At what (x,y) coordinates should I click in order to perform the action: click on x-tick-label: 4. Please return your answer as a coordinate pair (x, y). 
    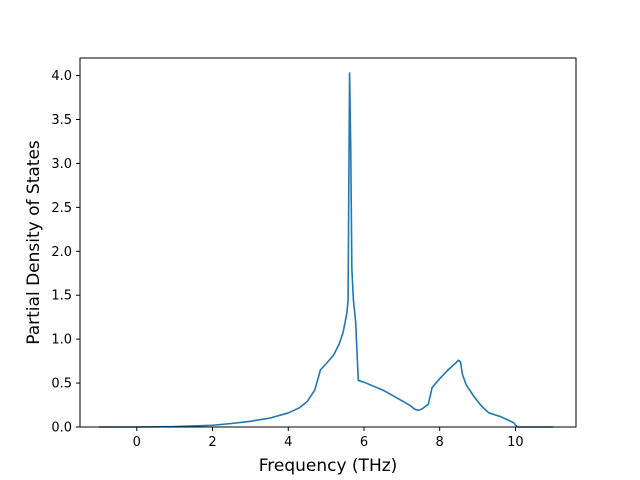
    Looking at the image, I should click on (288, 442).